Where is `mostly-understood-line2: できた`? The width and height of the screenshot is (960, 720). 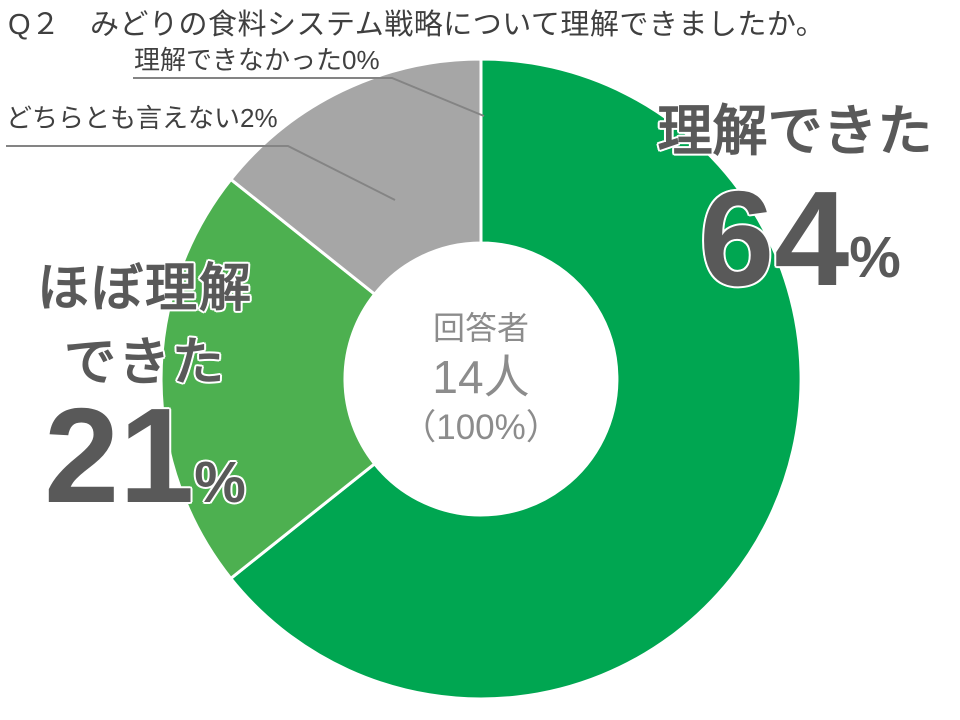 mostly-understood-line2: できた is located at coordinates (144, 363).